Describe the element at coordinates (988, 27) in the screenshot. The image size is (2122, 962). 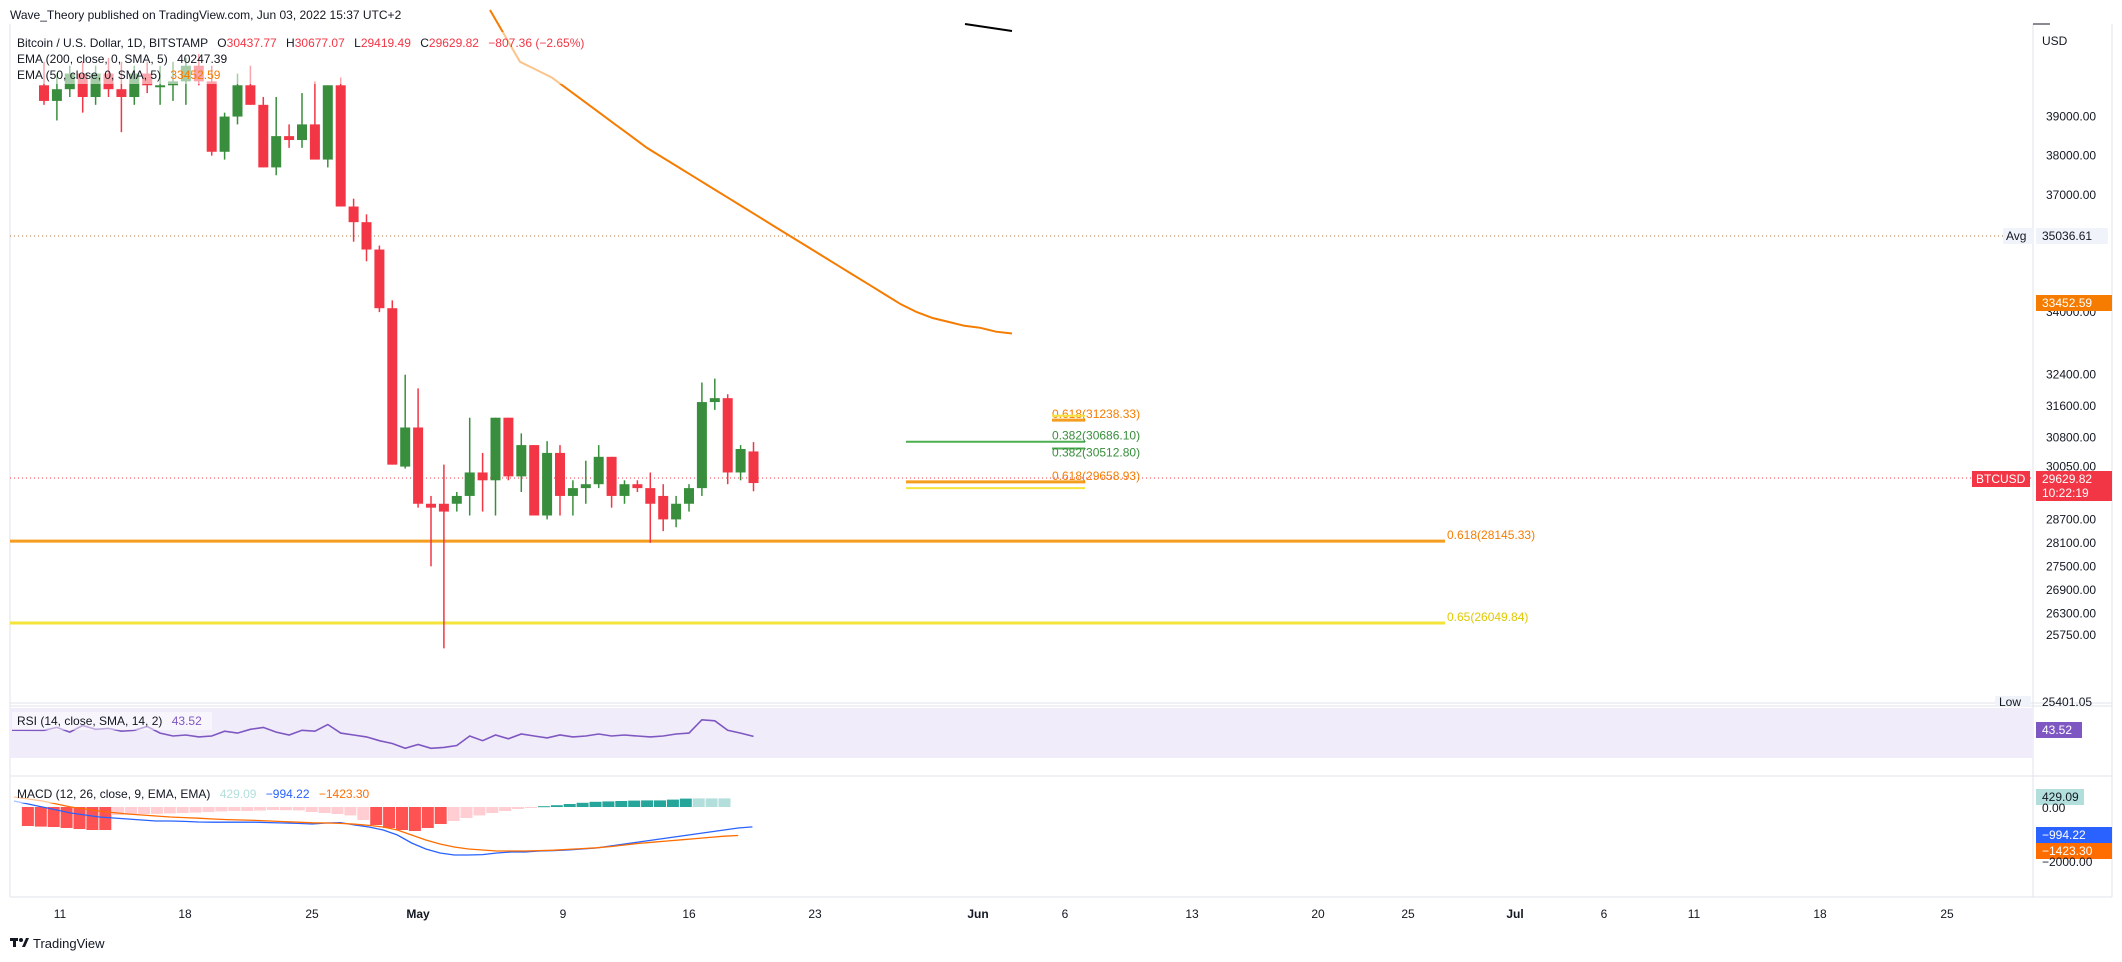
I see `ema200-line` at that location.